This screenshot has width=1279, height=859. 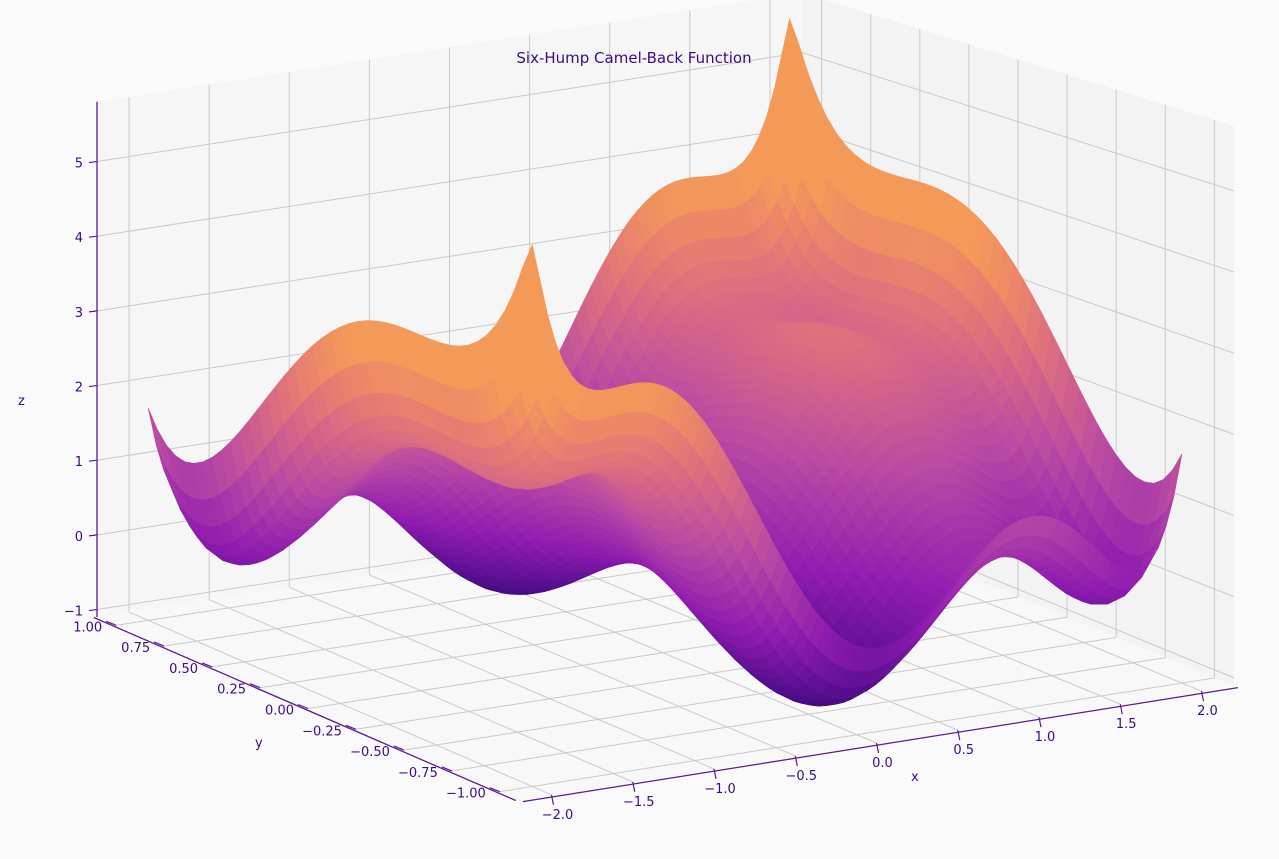 I want to click on x-tick-label: 1.0, so click(x=1045, y=737).